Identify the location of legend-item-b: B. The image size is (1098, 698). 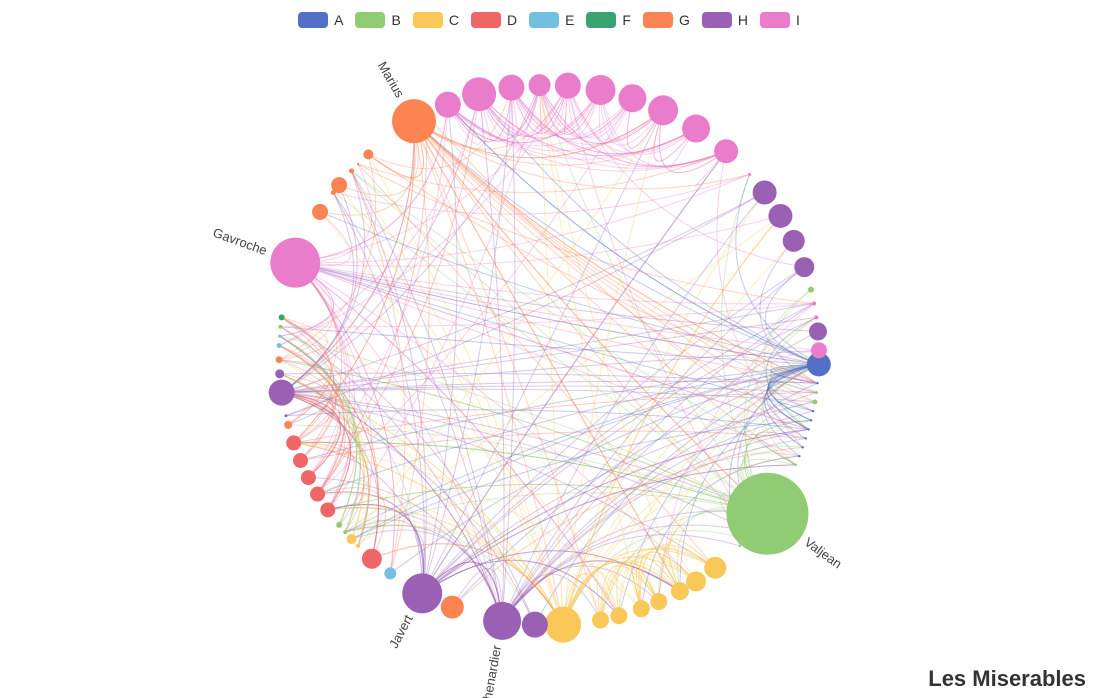
(378, 20).